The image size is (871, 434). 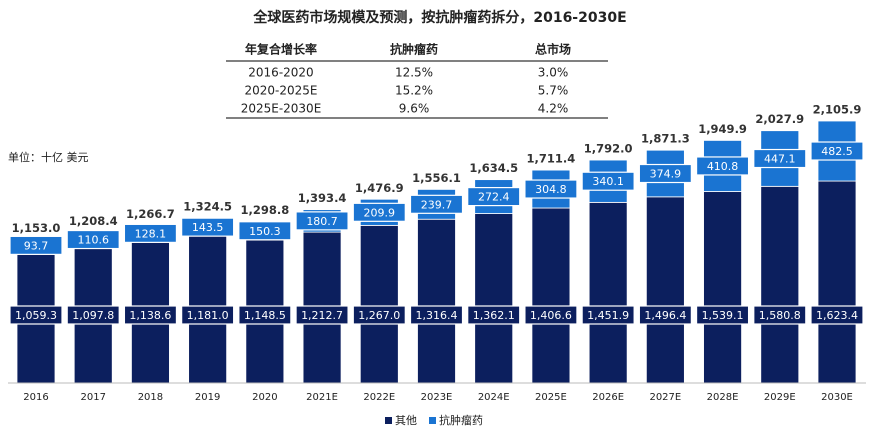 I want to click on table-cell: 4.2%, so click(x=553, y=109).